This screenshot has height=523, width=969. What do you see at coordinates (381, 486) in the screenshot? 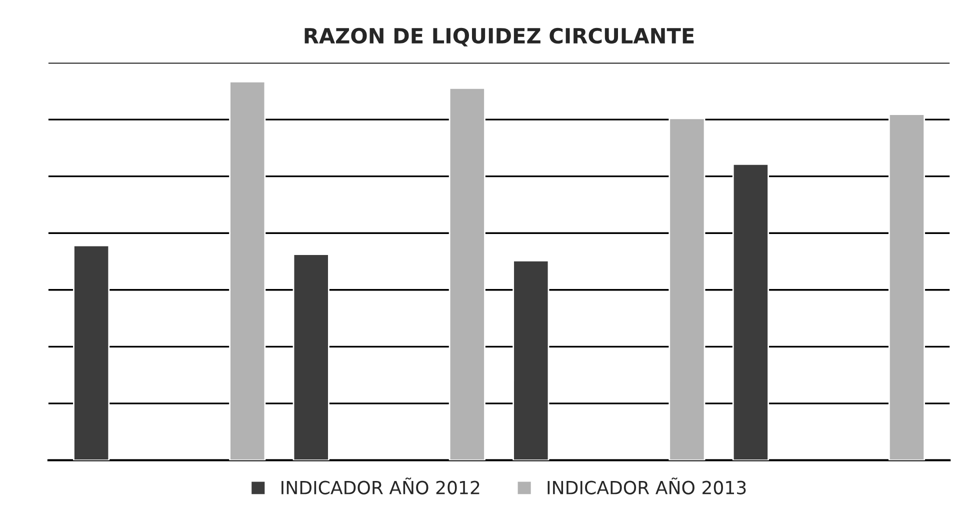
I see `legend-label: INDICADOR AÑO 2012` at bounding box center [381, 486].